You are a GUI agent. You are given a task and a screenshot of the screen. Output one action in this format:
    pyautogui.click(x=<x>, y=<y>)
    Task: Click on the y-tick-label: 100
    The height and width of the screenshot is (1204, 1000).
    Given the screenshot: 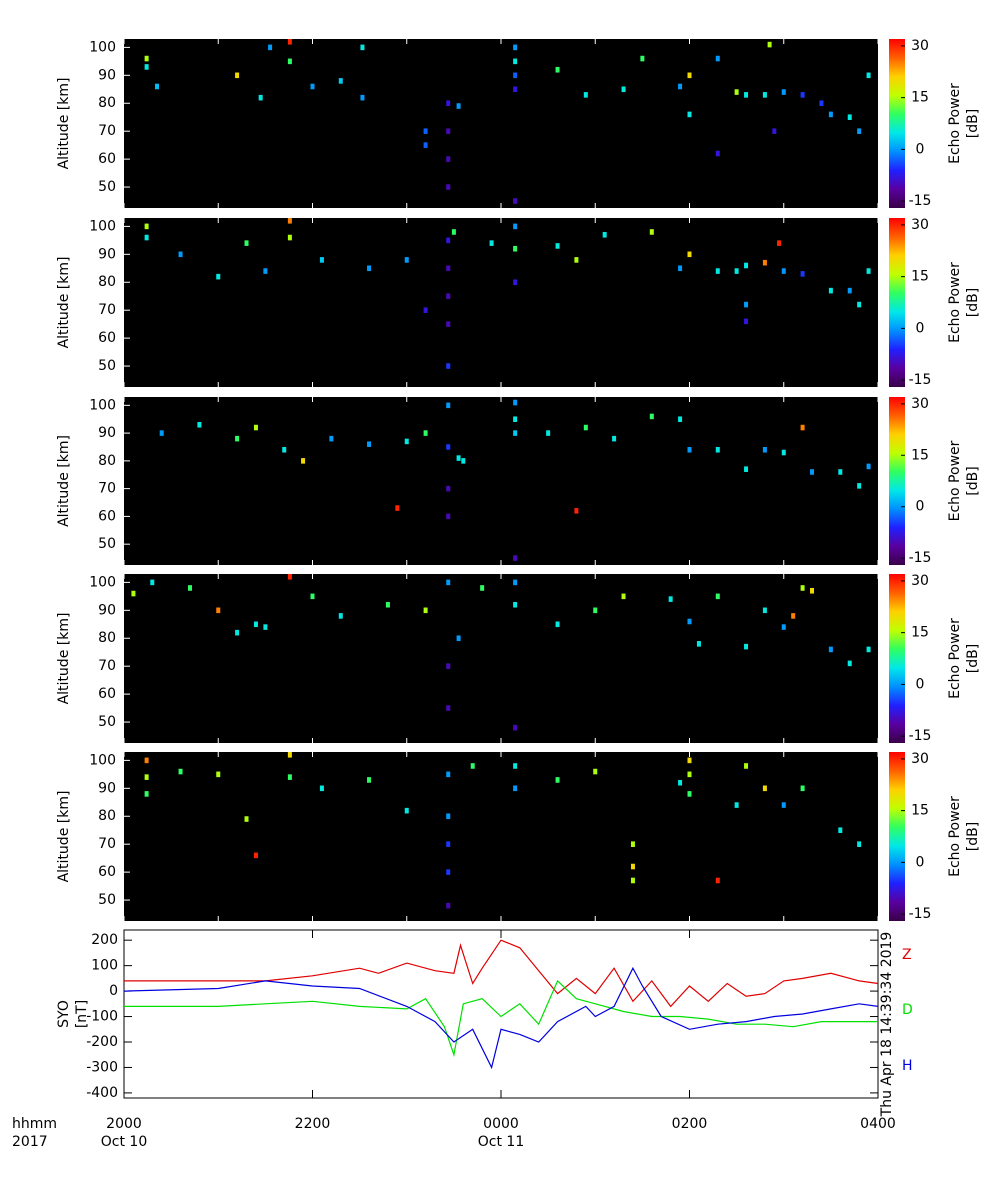 What is the action you would take?
    pyautogui.click(x=102, y=760)
    